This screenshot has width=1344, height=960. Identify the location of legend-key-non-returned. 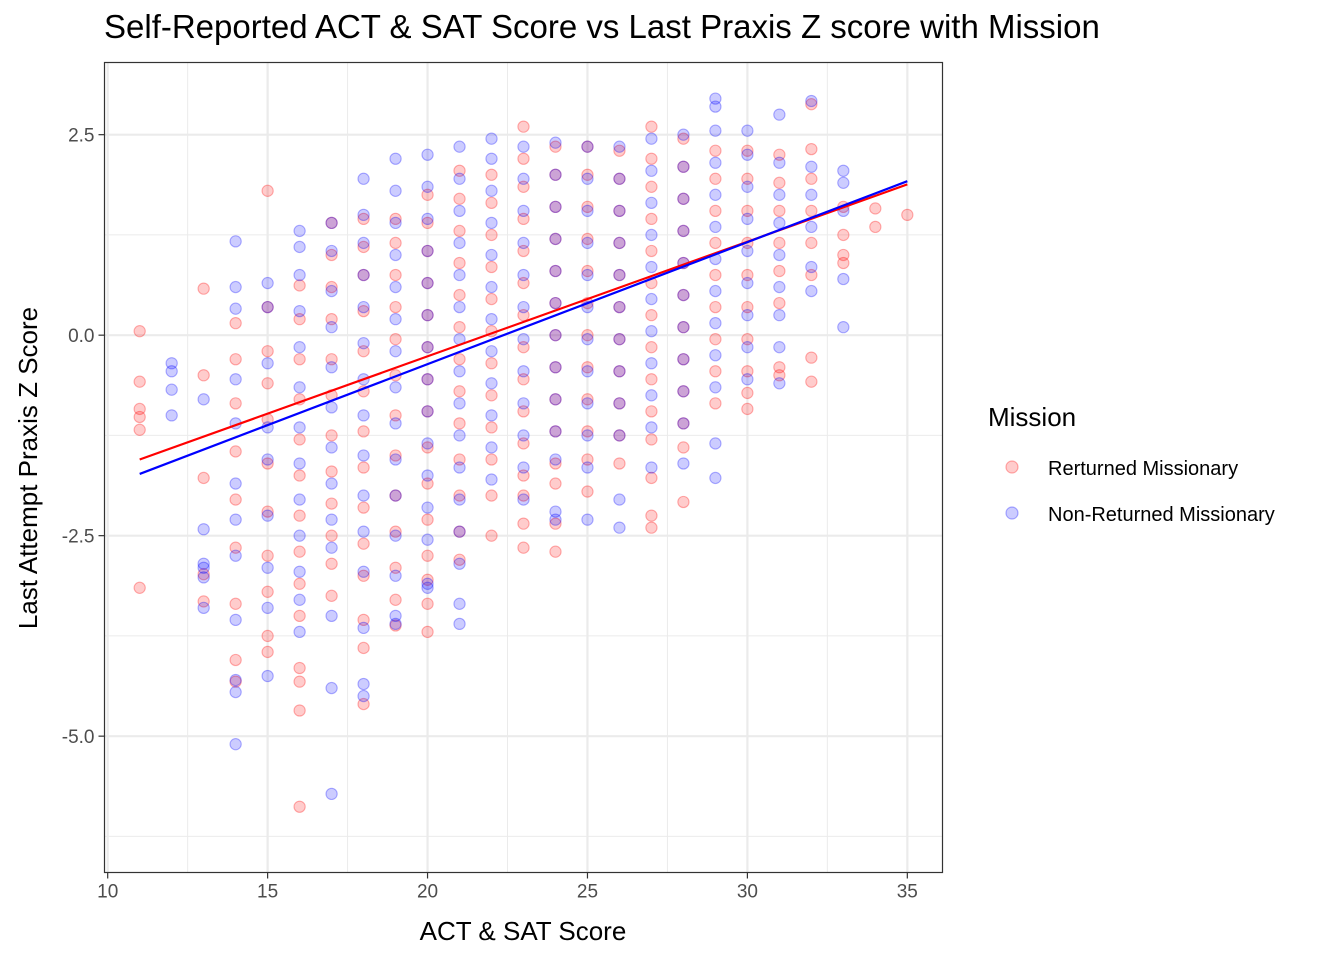
(1012, 513).